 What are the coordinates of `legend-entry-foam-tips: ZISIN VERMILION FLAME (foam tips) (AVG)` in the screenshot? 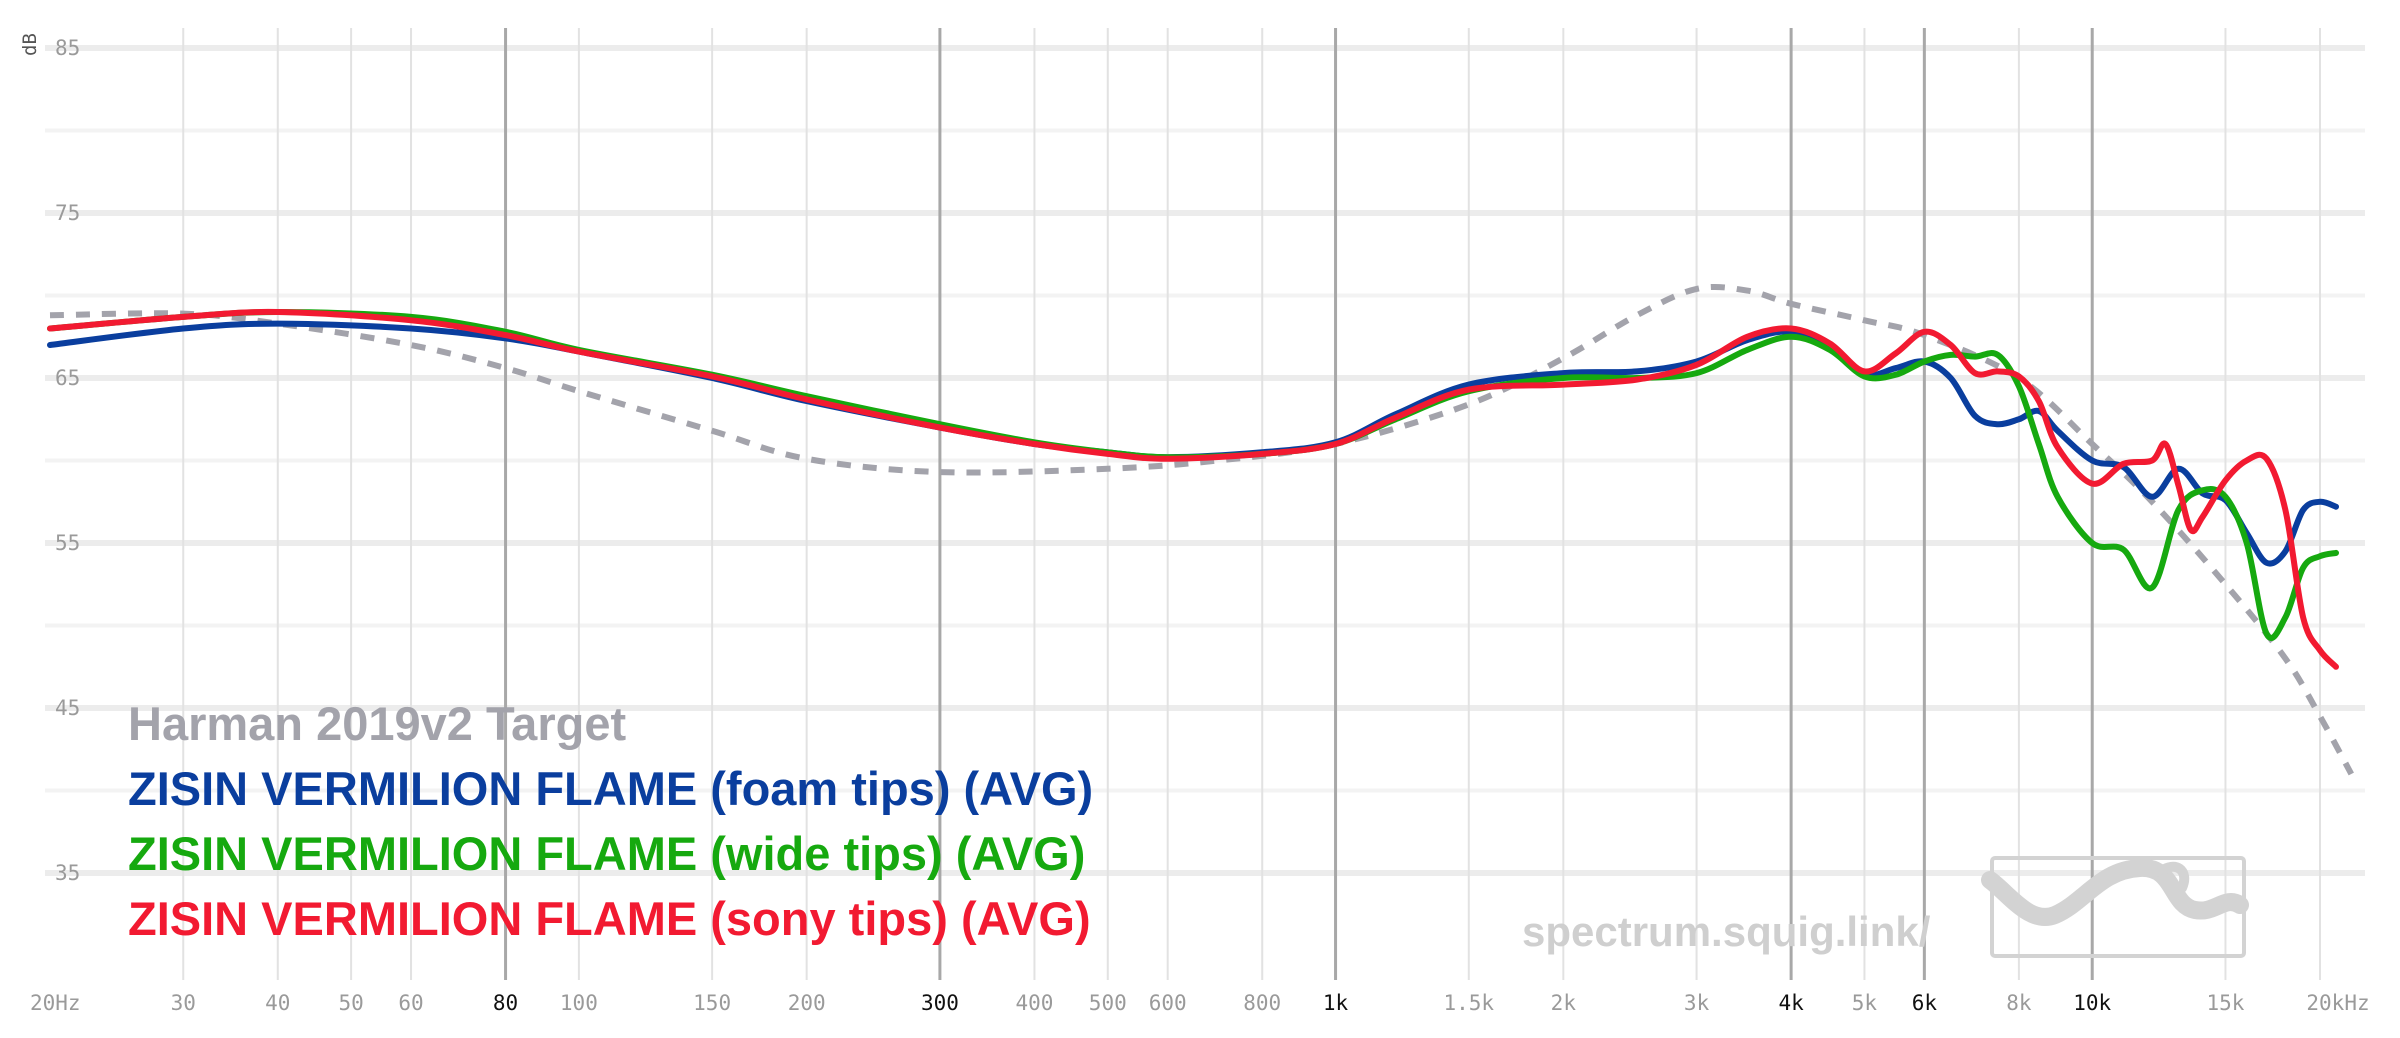 It's located at (610, 788).